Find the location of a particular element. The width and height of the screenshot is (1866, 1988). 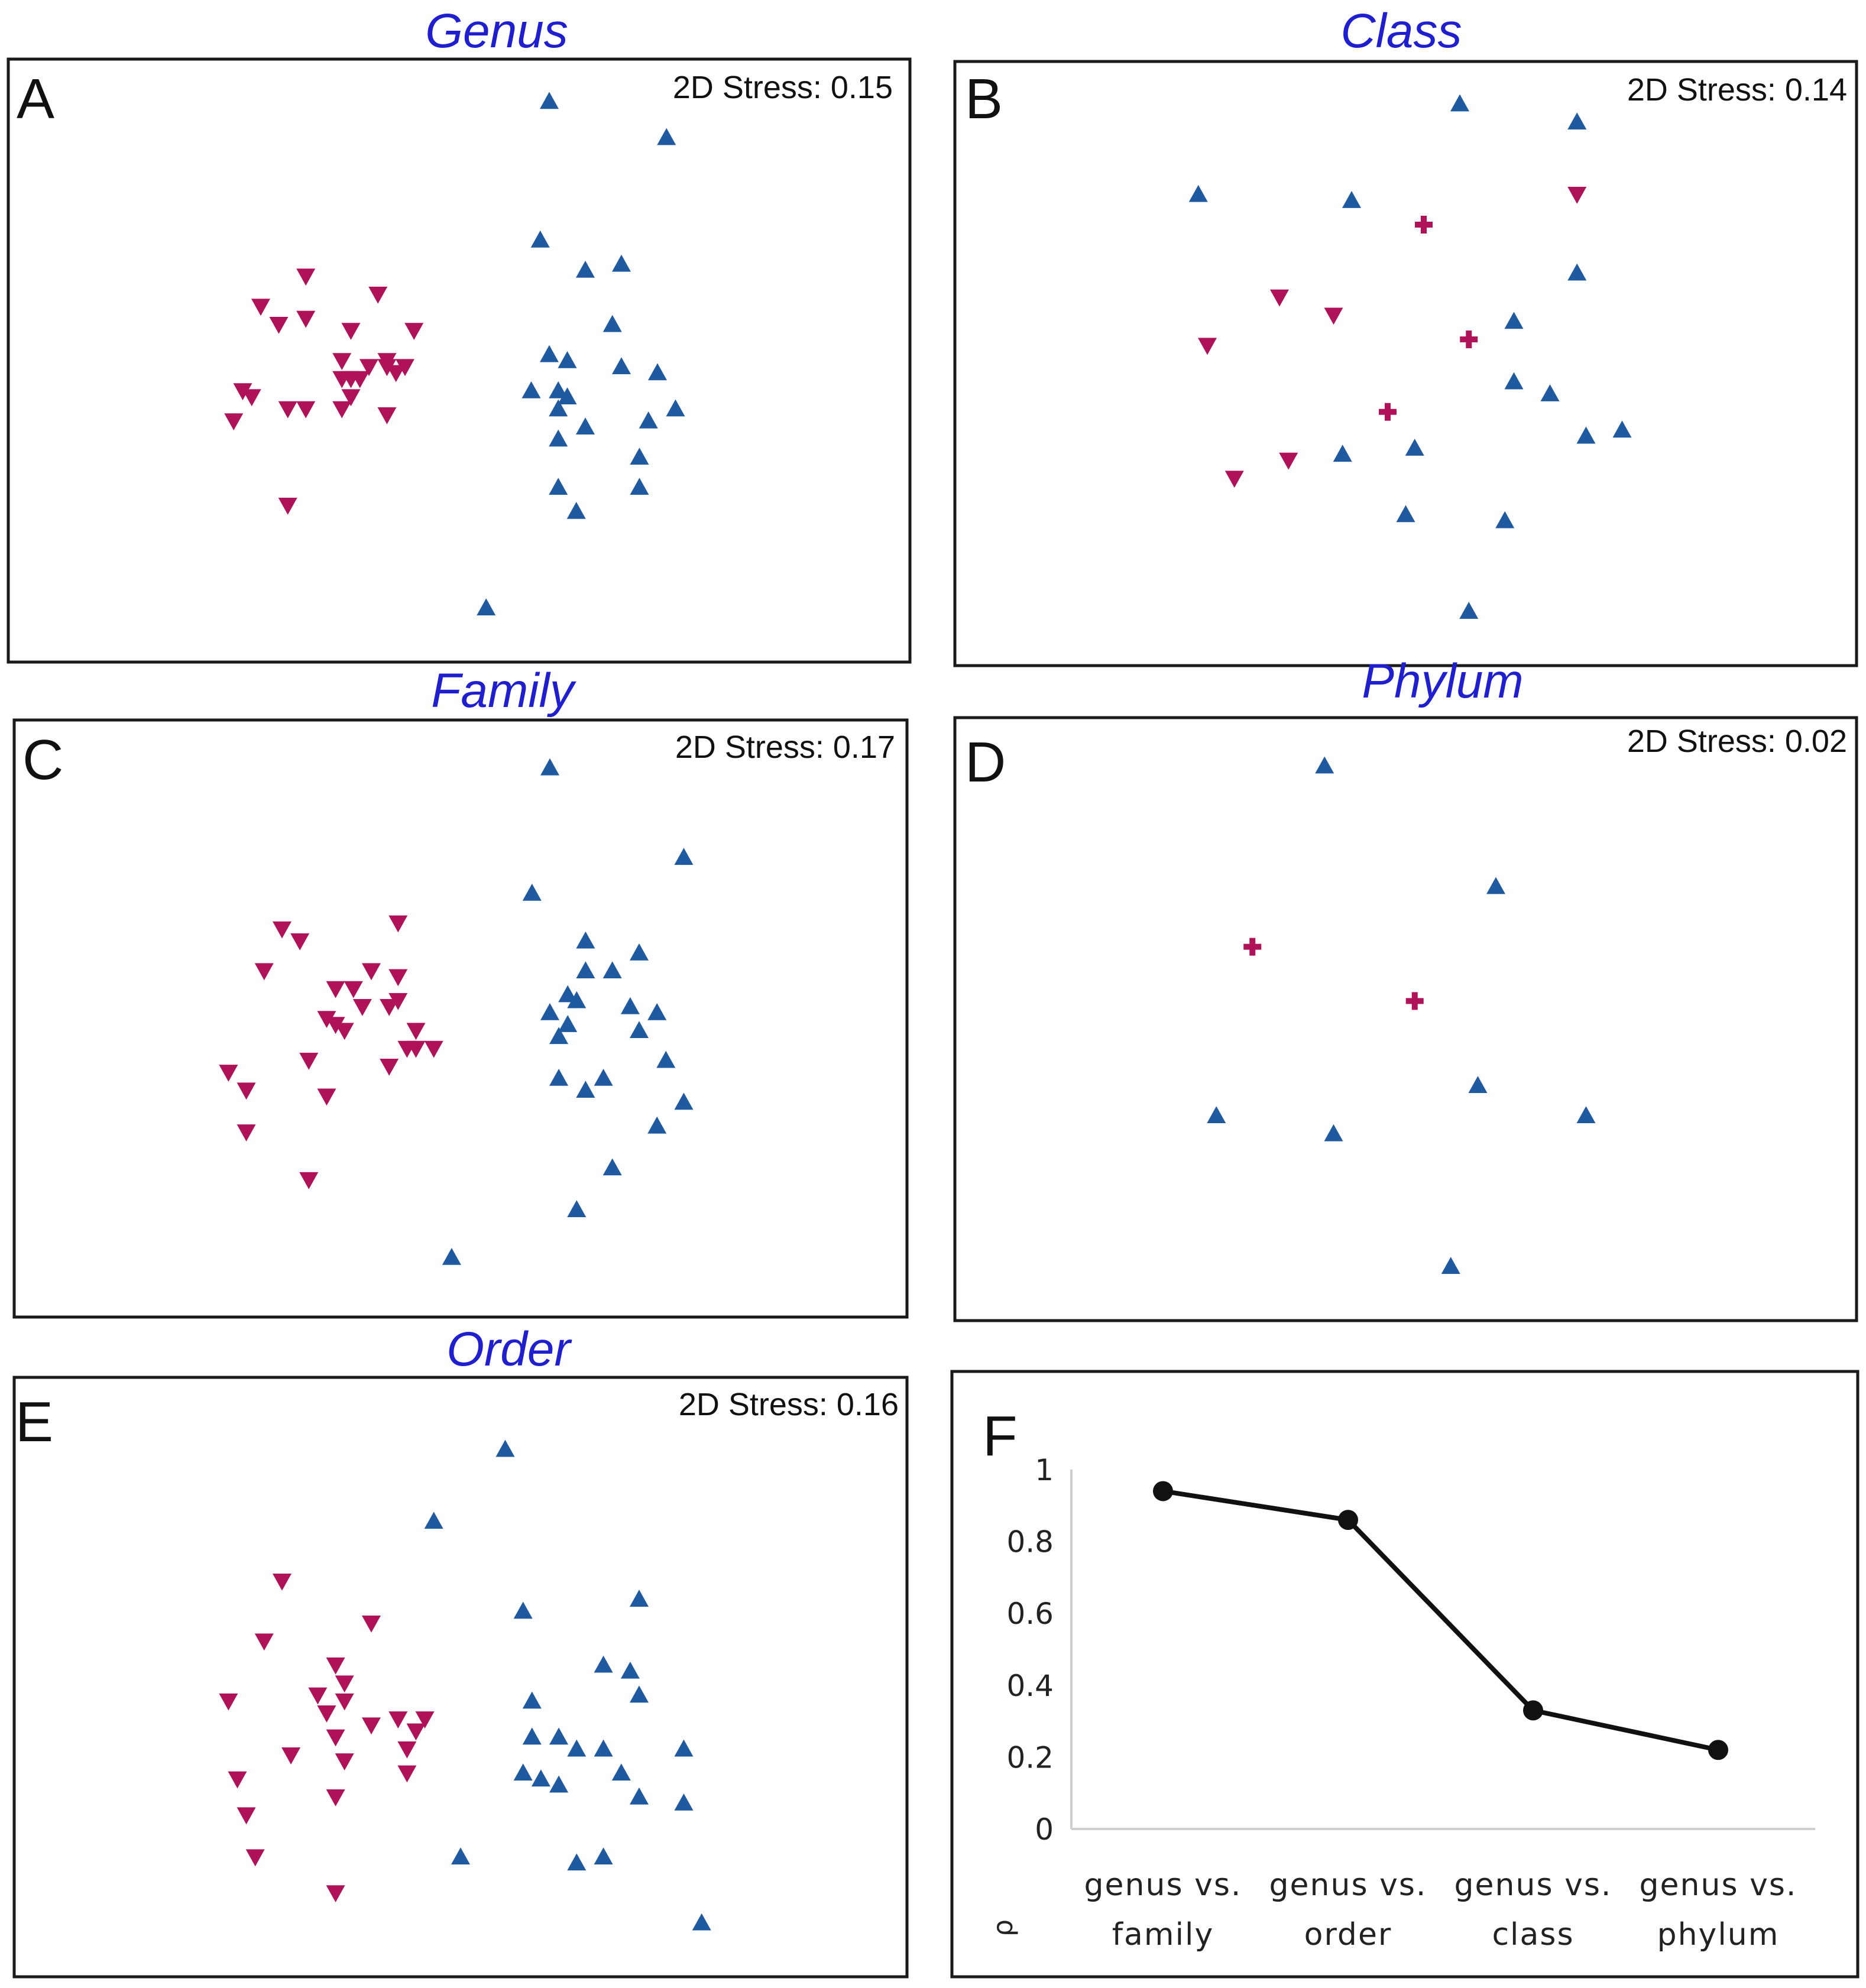

series-line is located at coordinates (1440, 1620).